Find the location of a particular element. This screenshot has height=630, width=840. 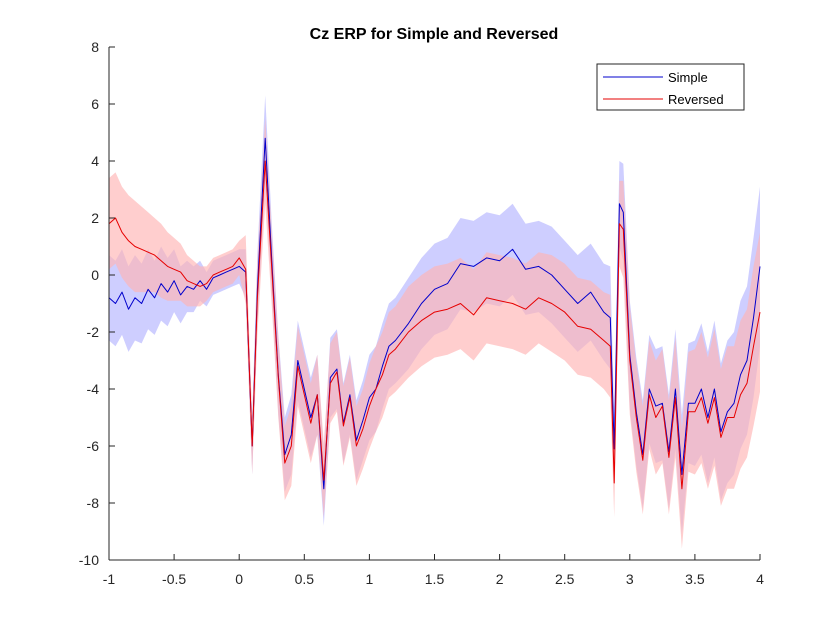

y-tick-label: -6 is located at coordinates (93, 446).